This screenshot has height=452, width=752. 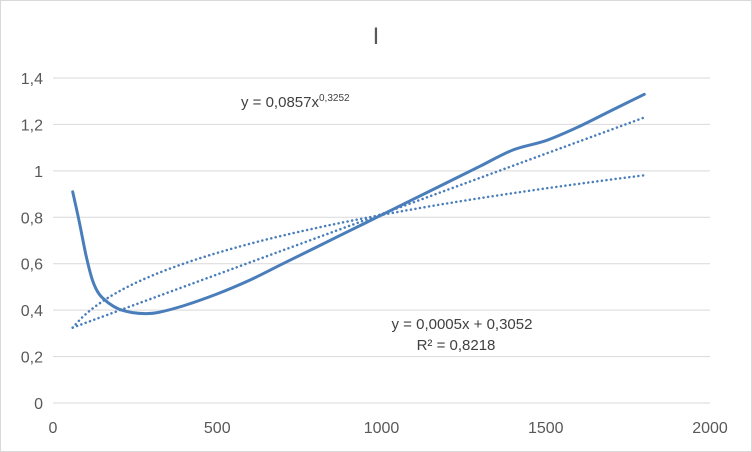 What do you see at coordinates (462, 324) in the screenshot?
I see `linear-trendline-equation: y = 0,0005x + 0,3052` at bounding box center [462, 324].